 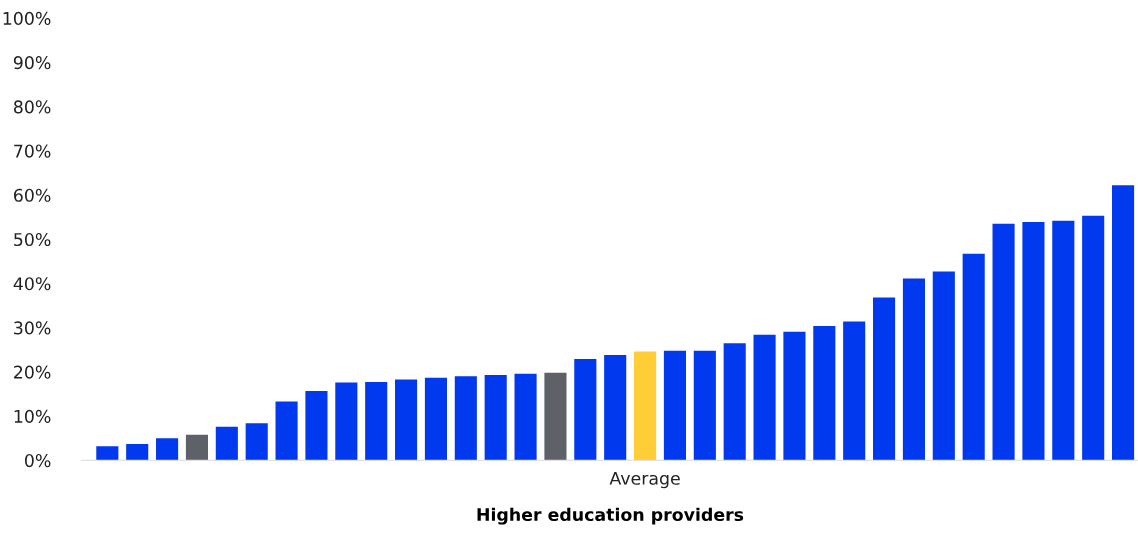 I want to click on x-axis-title: Higher education providers, so click(x=610, y=516).